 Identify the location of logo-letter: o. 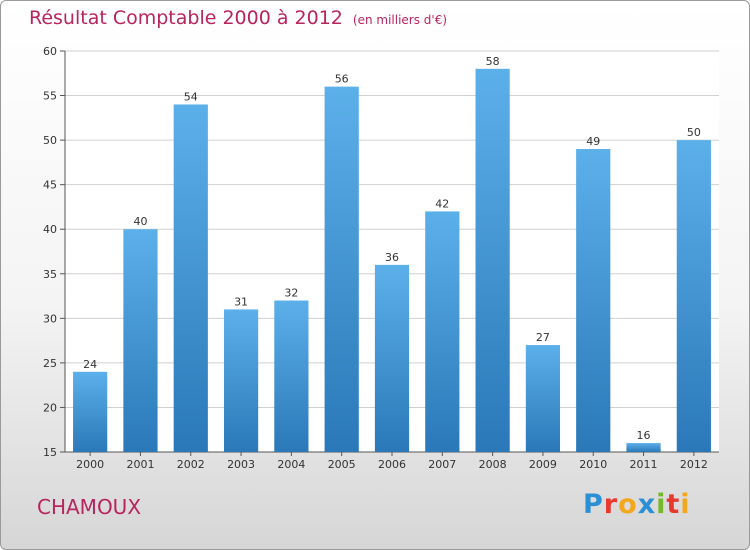
(628, 504).